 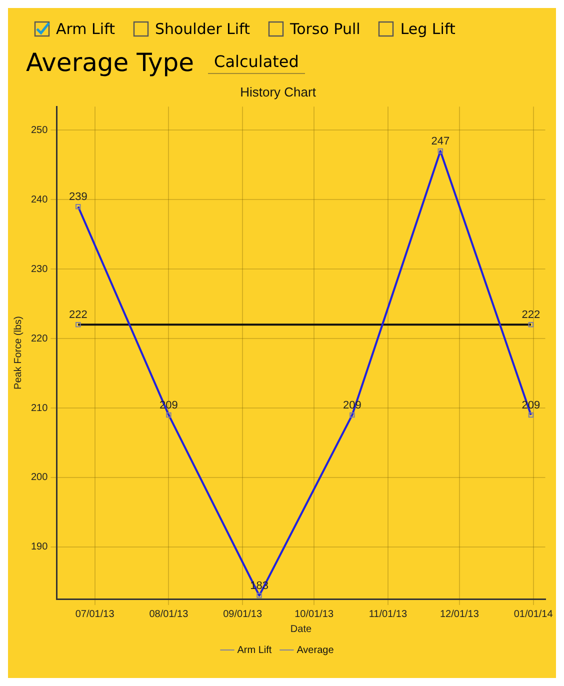 What do you see at coordinates (202, 29) in the screenshot?
I see `text: Shoulder Lift` at bounding box center [202, 29].